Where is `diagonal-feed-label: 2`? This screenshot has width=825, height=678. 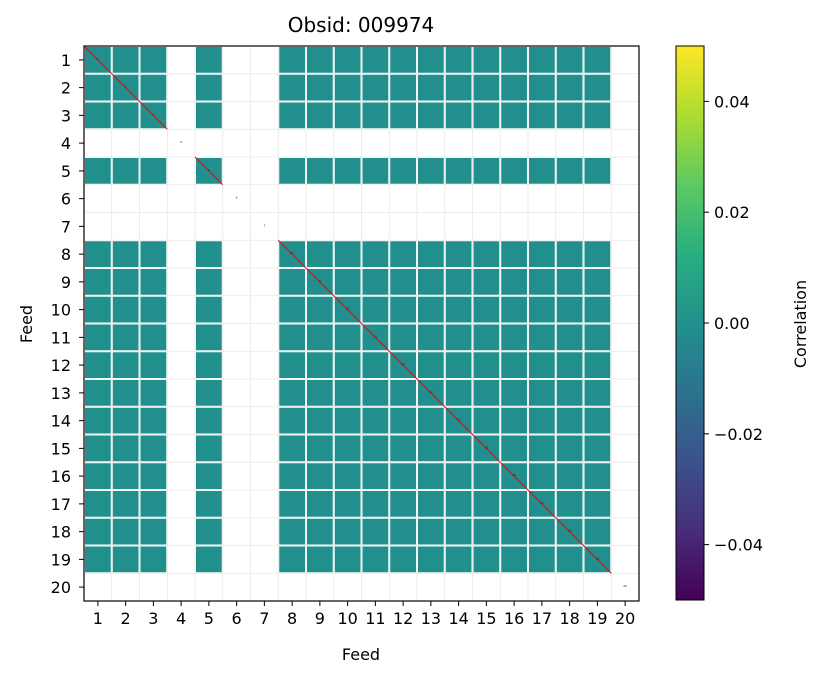
diagonal-feed-label: 2 is located at coordinates (126, 87).